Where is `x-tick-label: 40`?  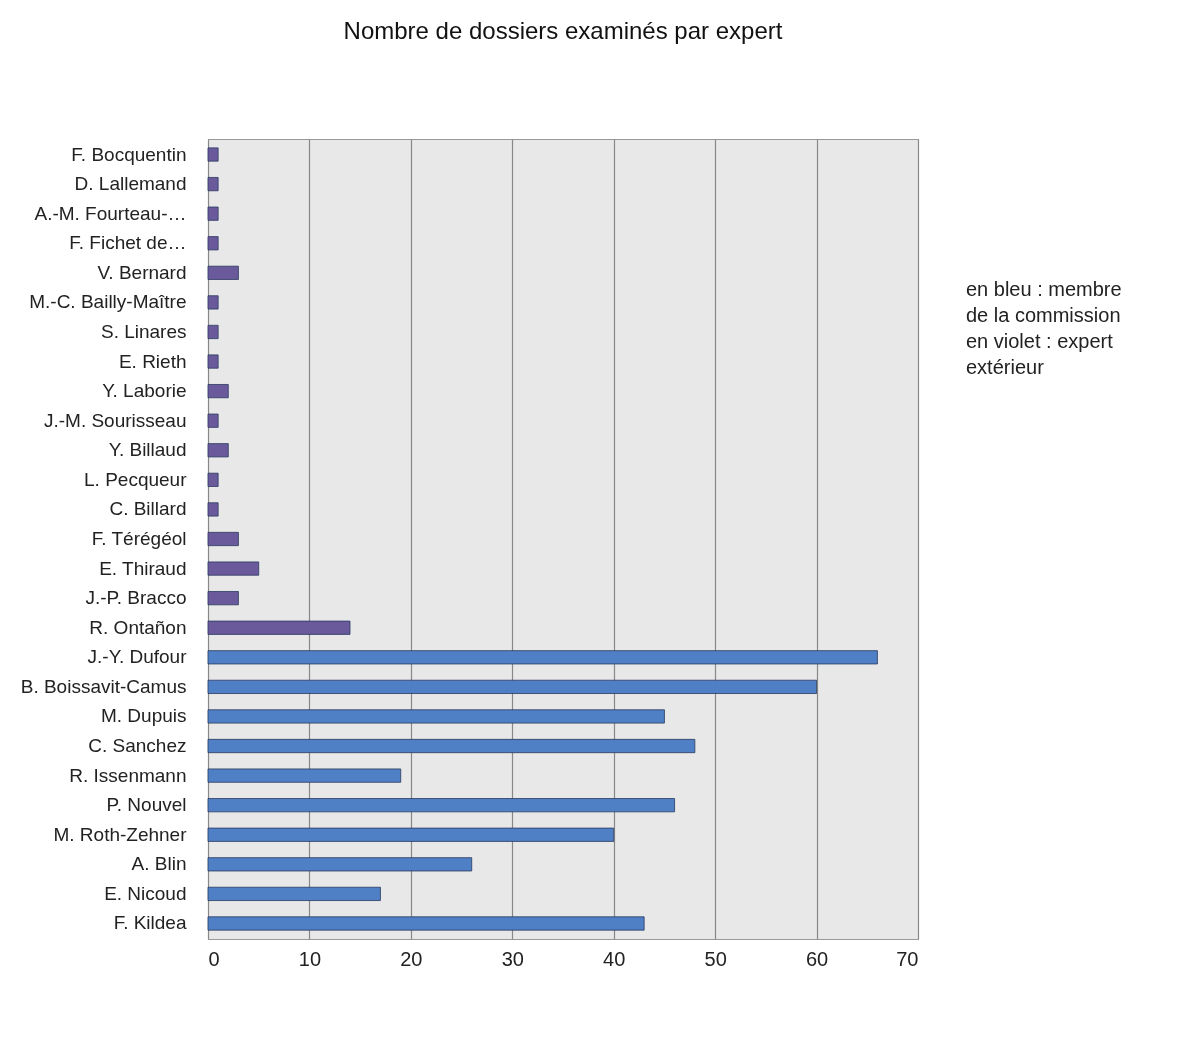
x-tick-label: 40 is located at coordinates (614, 958).